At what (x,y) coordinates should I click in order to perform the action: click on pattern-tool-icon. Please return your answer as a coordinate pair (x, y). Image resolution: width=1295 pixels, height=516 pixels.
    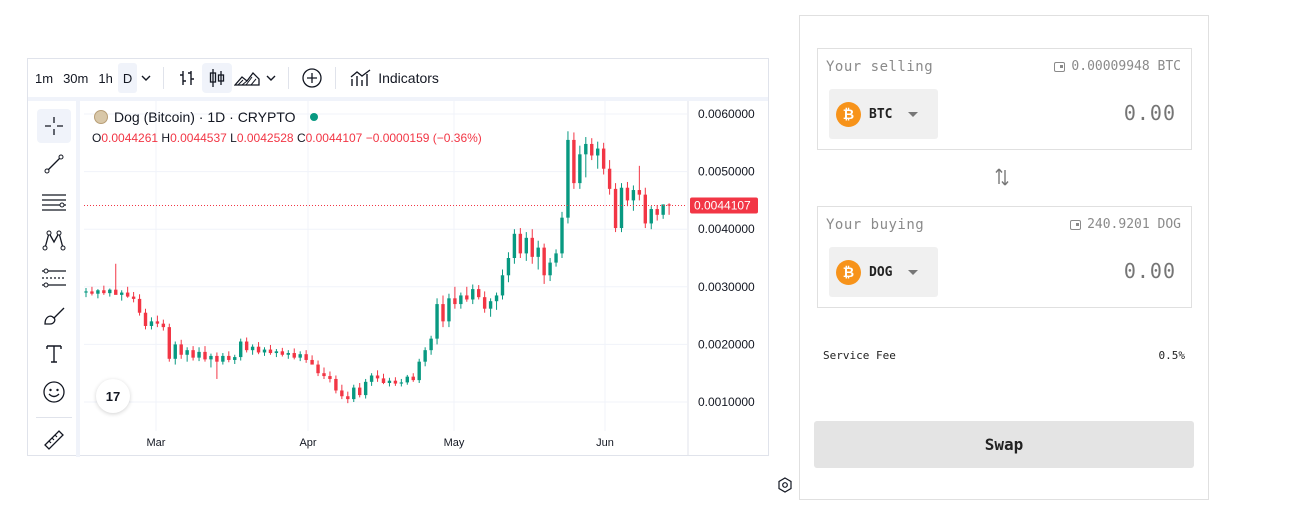
    Looking at the image, I should click on (54, 240).